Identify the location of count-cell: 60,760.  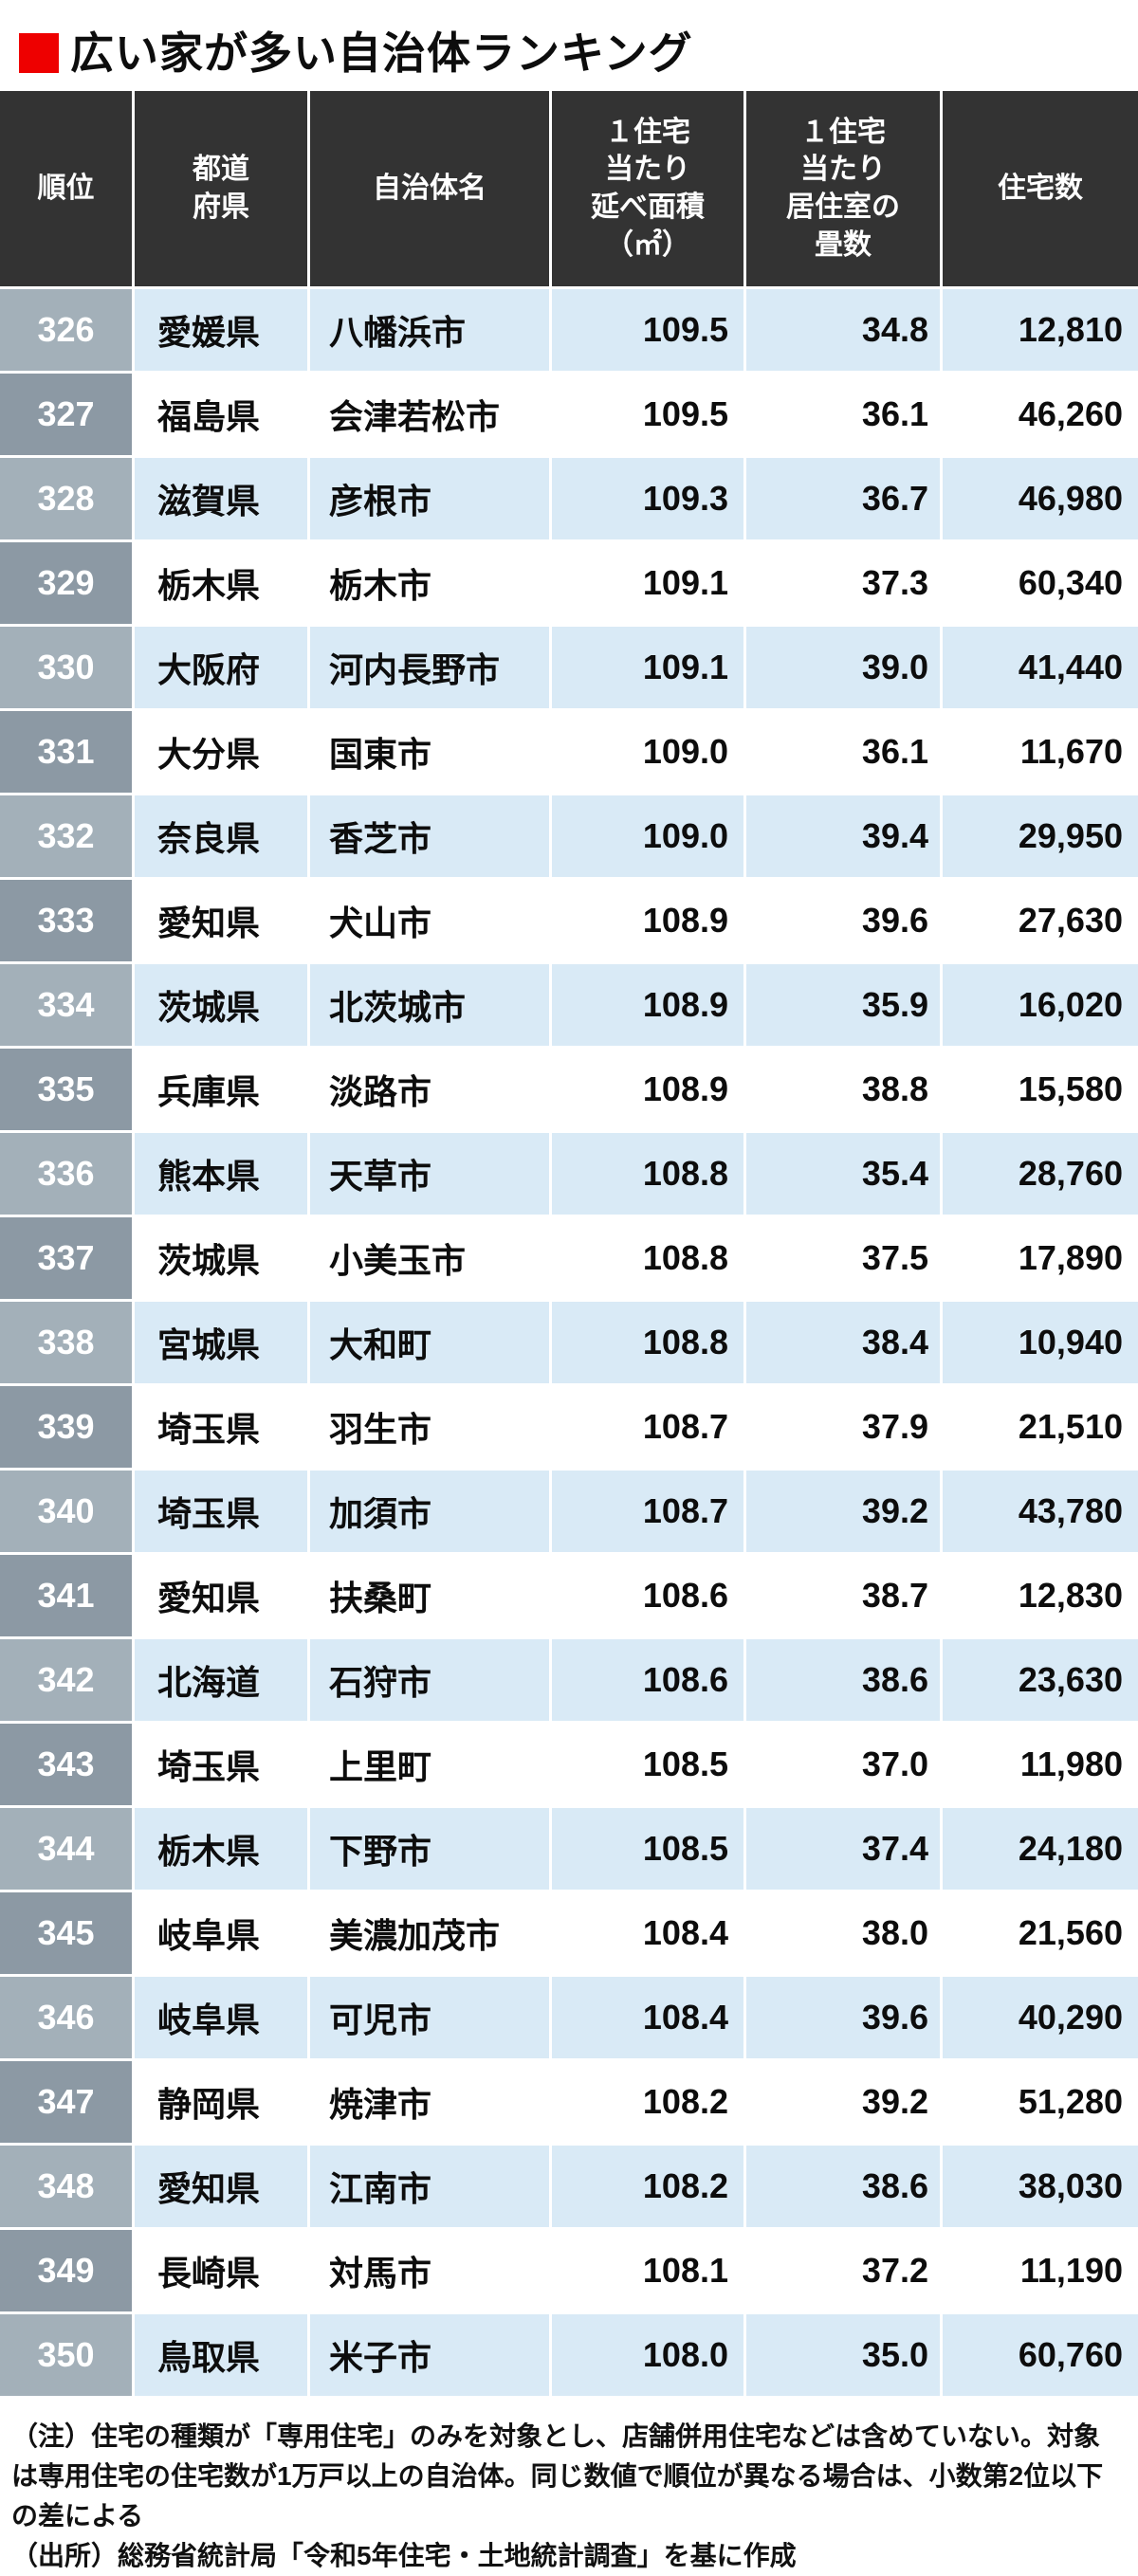
(1040, 2355).